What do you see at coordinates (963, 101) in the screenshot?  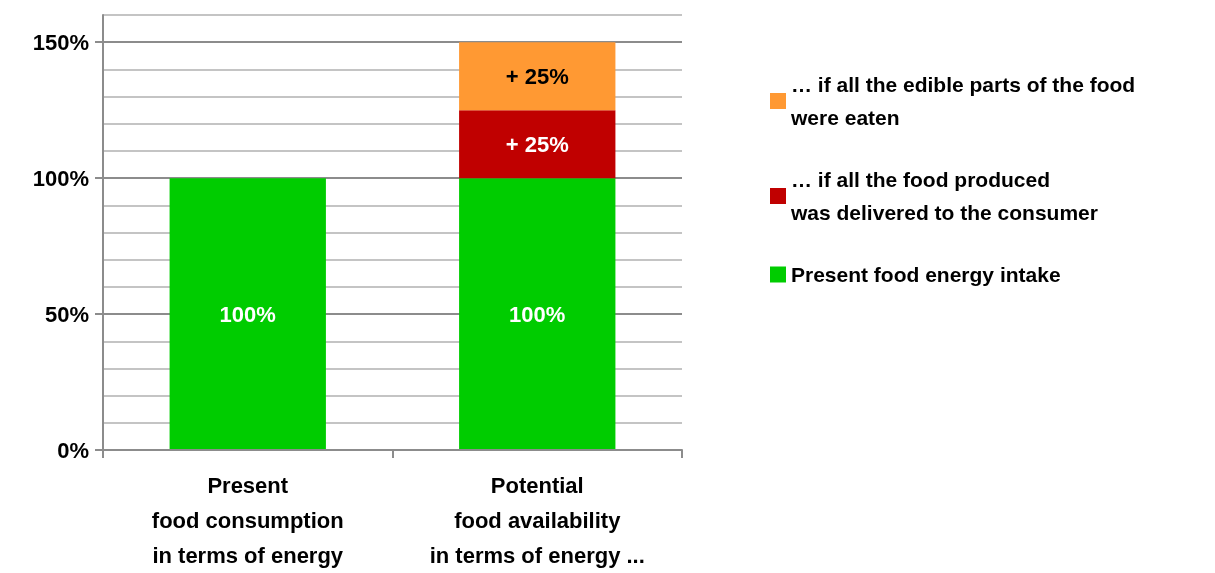 I see `legend-label: … if all the edible parts of the food were eaten` at bounding box center [963, 101].